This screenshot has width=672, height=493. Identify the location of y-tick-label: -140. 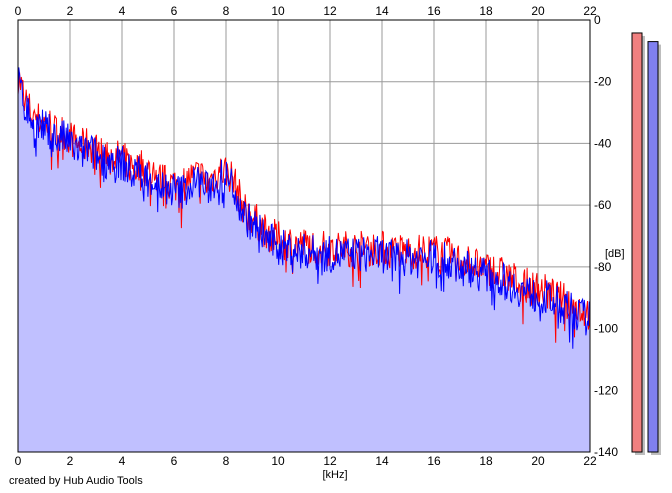
(606, 452).